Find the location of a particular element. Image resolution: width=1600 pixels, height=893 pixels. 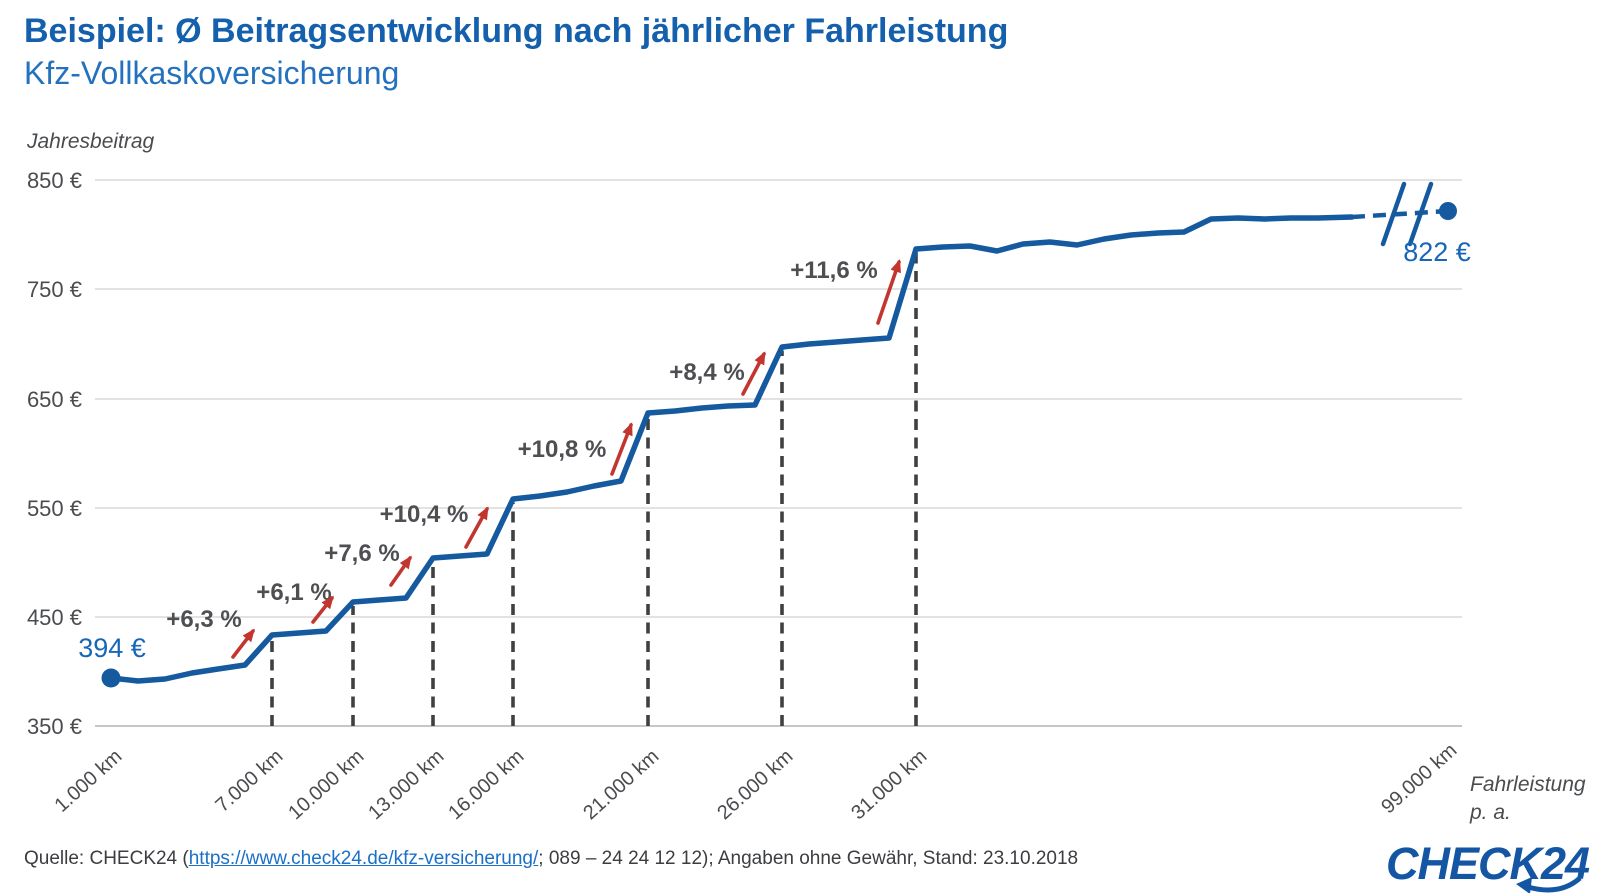

y-axis-title: Jahresbeitrag is located at coordinates (90, 141).